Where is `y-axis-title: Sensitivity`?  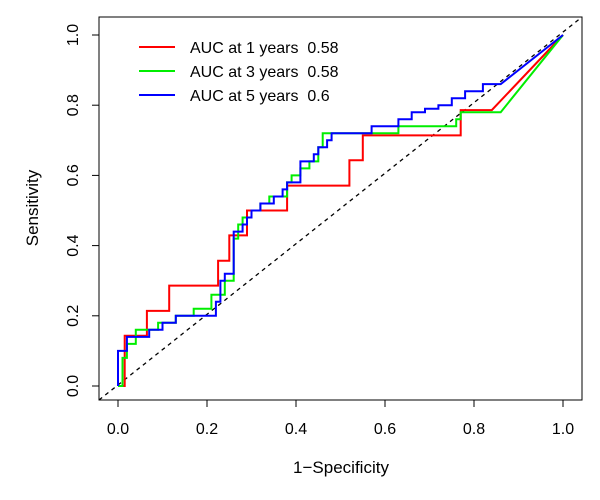
y-axis-title: Sensitivity is located at coordinates (32, 207).